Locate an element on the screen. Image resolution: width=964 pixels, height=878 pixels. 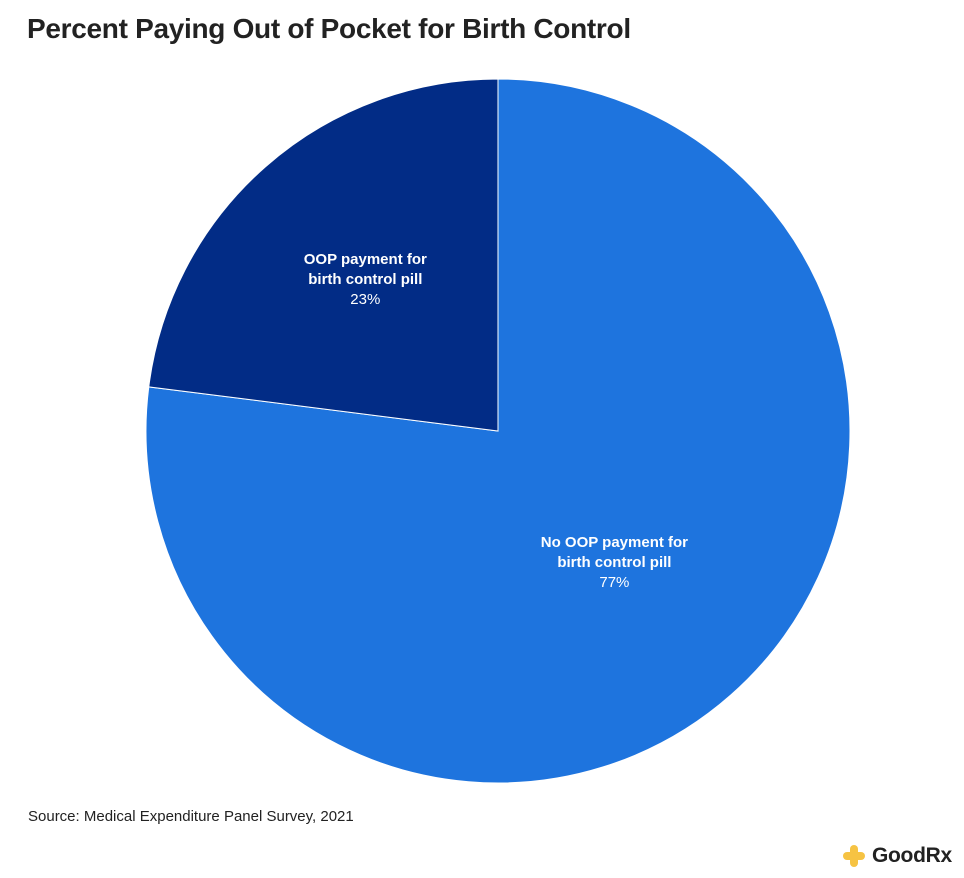
slice-label-oop: OOP payment for birth control pill 23% is located at coordinates (365, 280).